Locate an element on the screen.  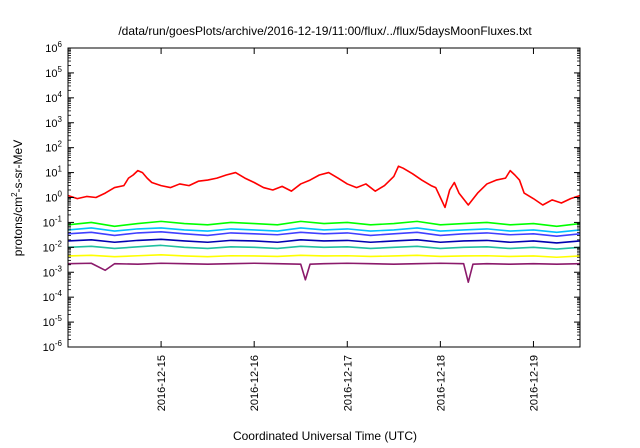
x-tick-label-group-3: 2016-12-18 is located at coordinates (441, 383).